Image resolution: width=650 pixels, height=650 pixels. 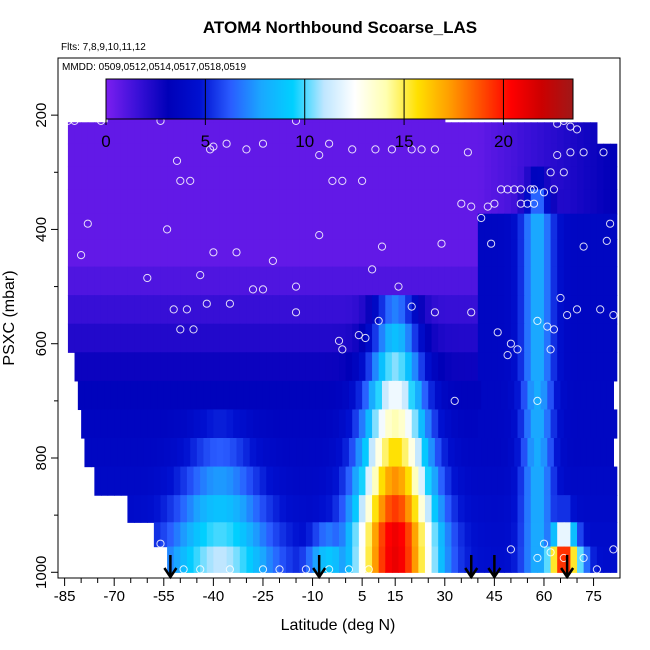 What do you see at coordinates (41, 115) in the screenshot?
I see `y-tick-label: 200` at bounding box center [41, 115].